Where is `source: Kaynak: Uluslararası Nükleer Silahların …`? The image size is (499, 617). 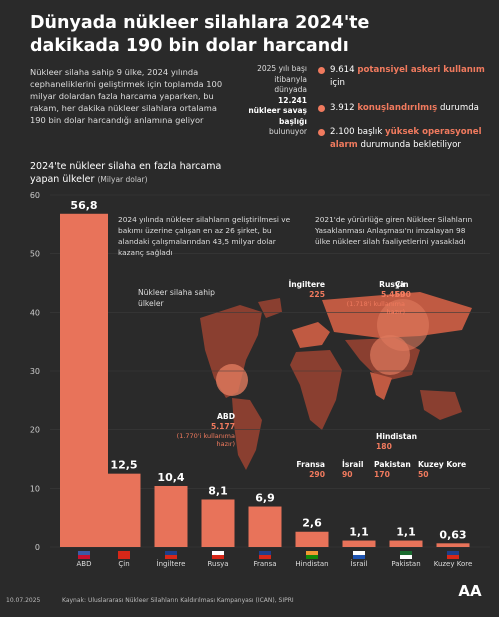
source: Kaynak: Uluslararası Nükleer Silahların … is located at coordinates (178, 600).